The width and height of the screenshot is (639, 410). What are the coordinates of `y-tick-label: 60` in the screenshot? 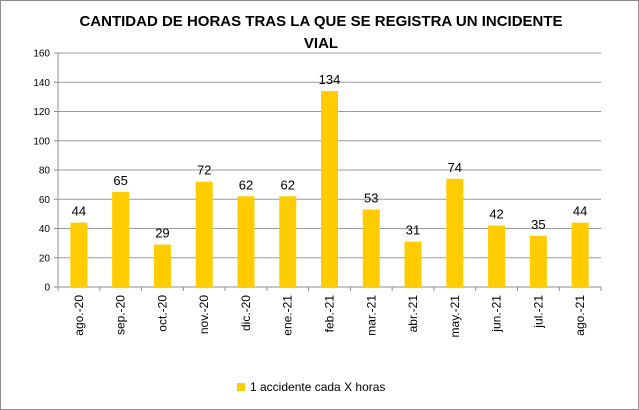 It's located at (45, 200).